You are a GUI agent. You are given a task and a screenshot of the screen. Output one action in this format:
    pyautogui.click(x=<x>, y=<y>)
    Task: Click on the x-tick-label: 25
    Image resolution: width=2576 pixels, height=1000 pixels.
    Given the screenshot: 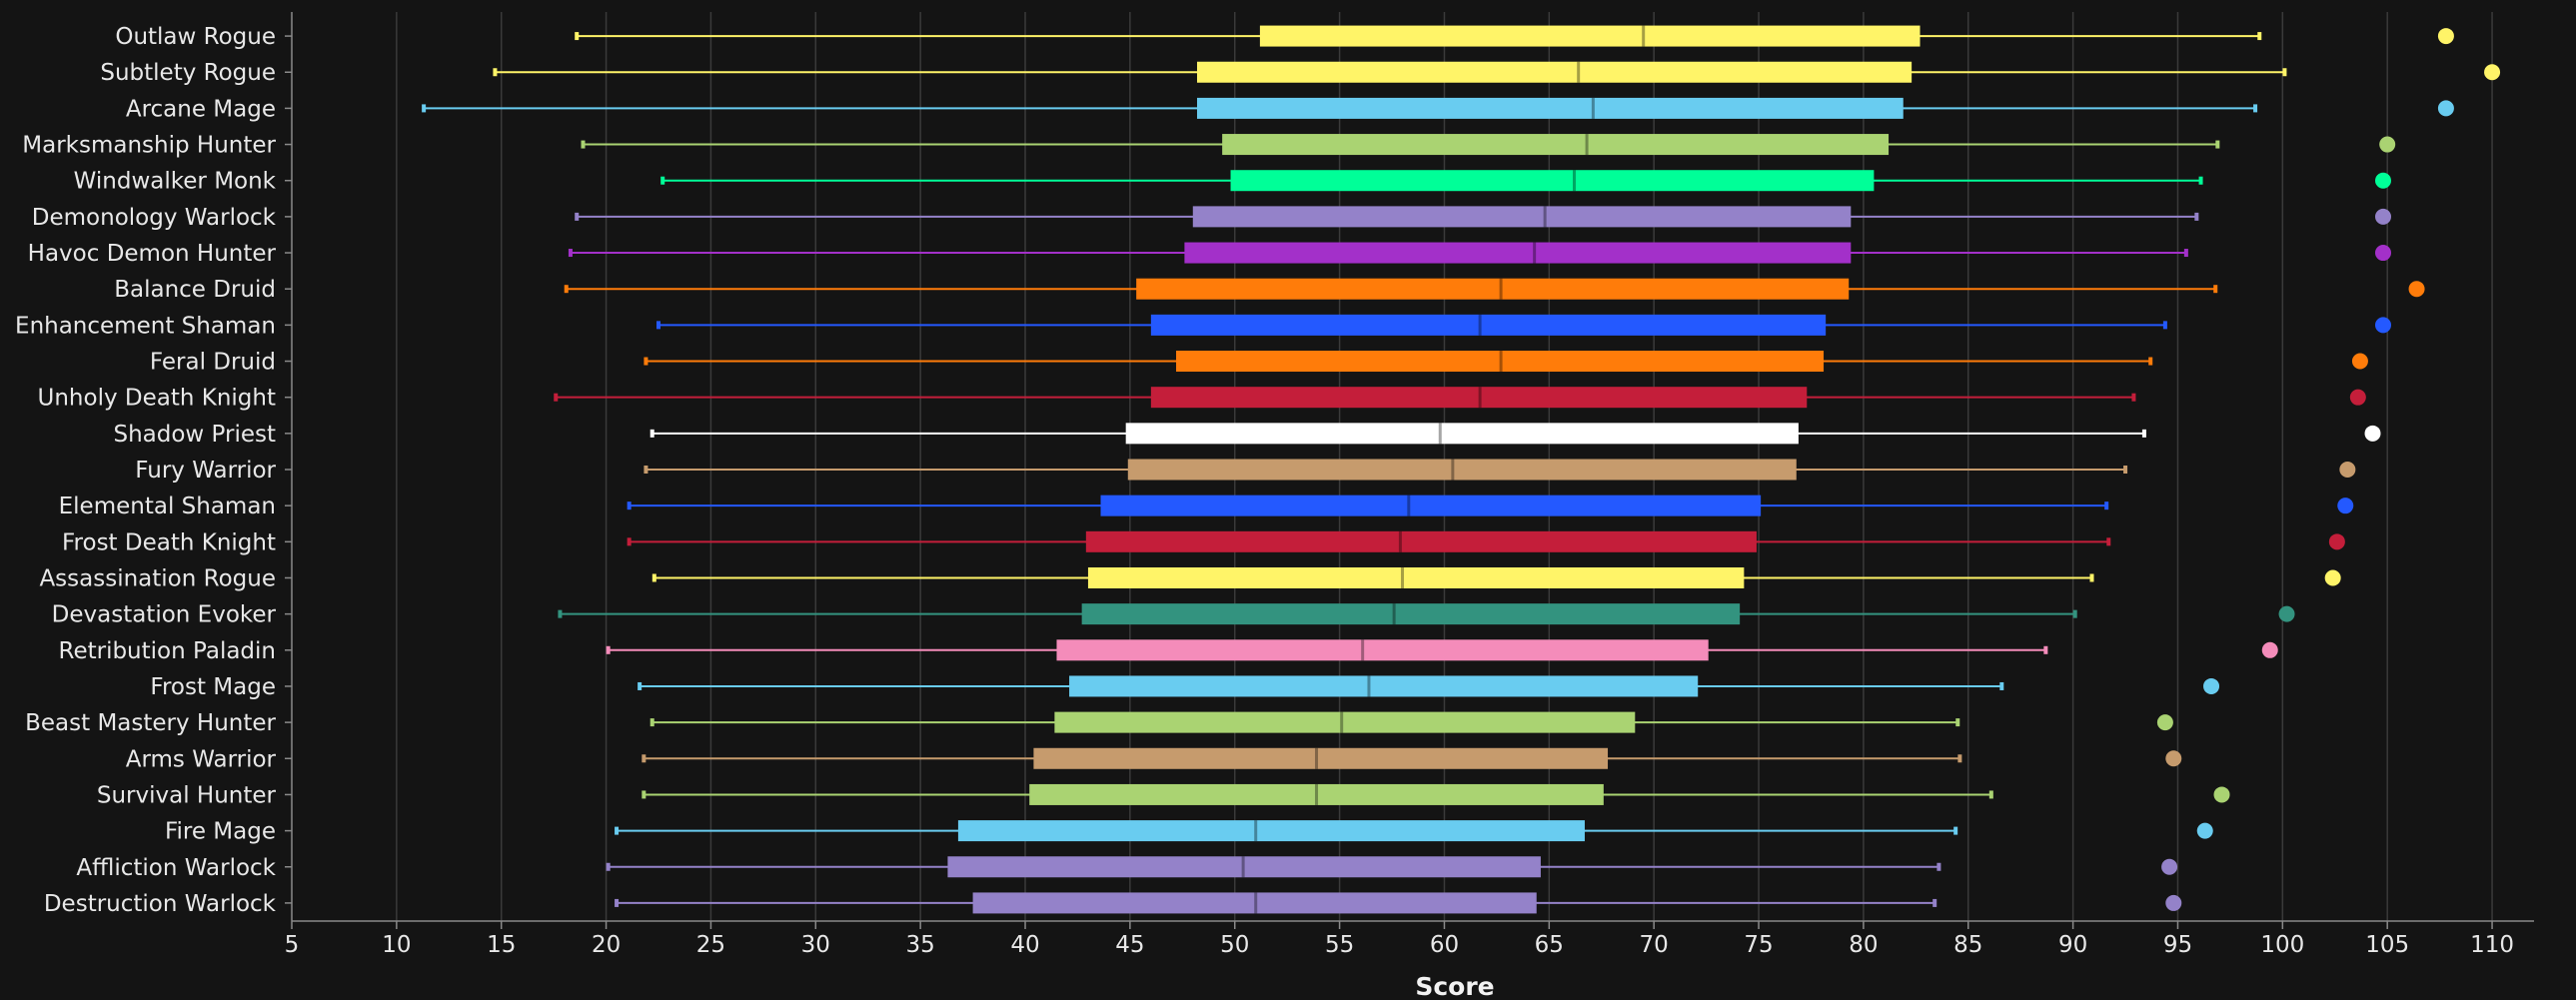 What is the action you would take?
    pyautogui.click(x=710, y=945)
    